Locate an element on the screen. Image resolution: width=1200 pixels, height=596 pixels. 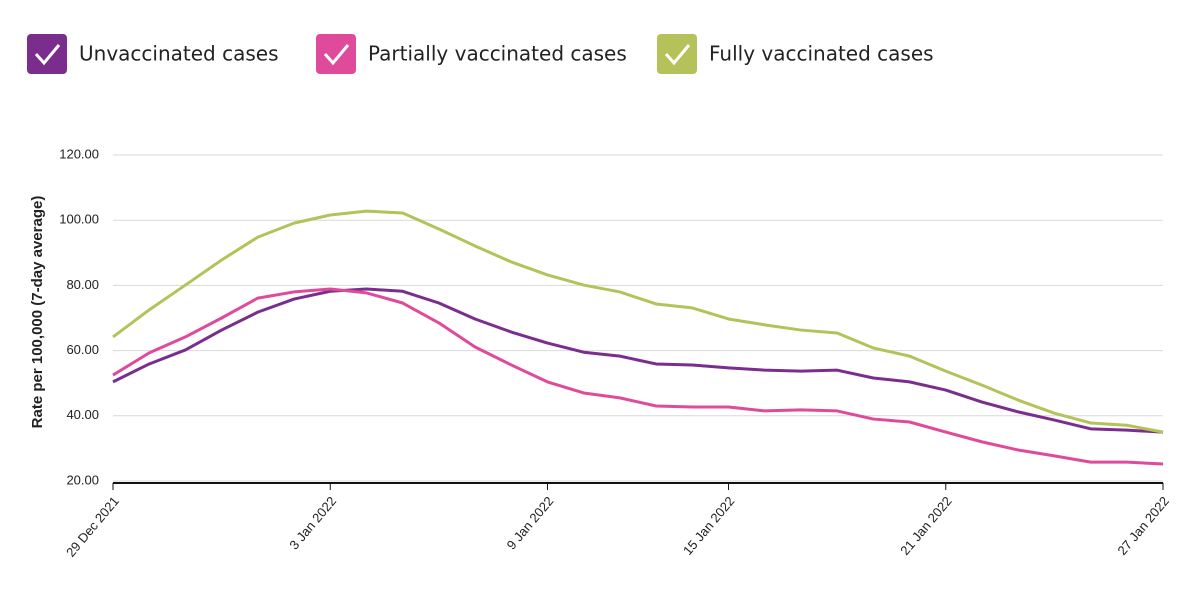
y-tick-label: 20.00 is located at coordinates (82, 479).